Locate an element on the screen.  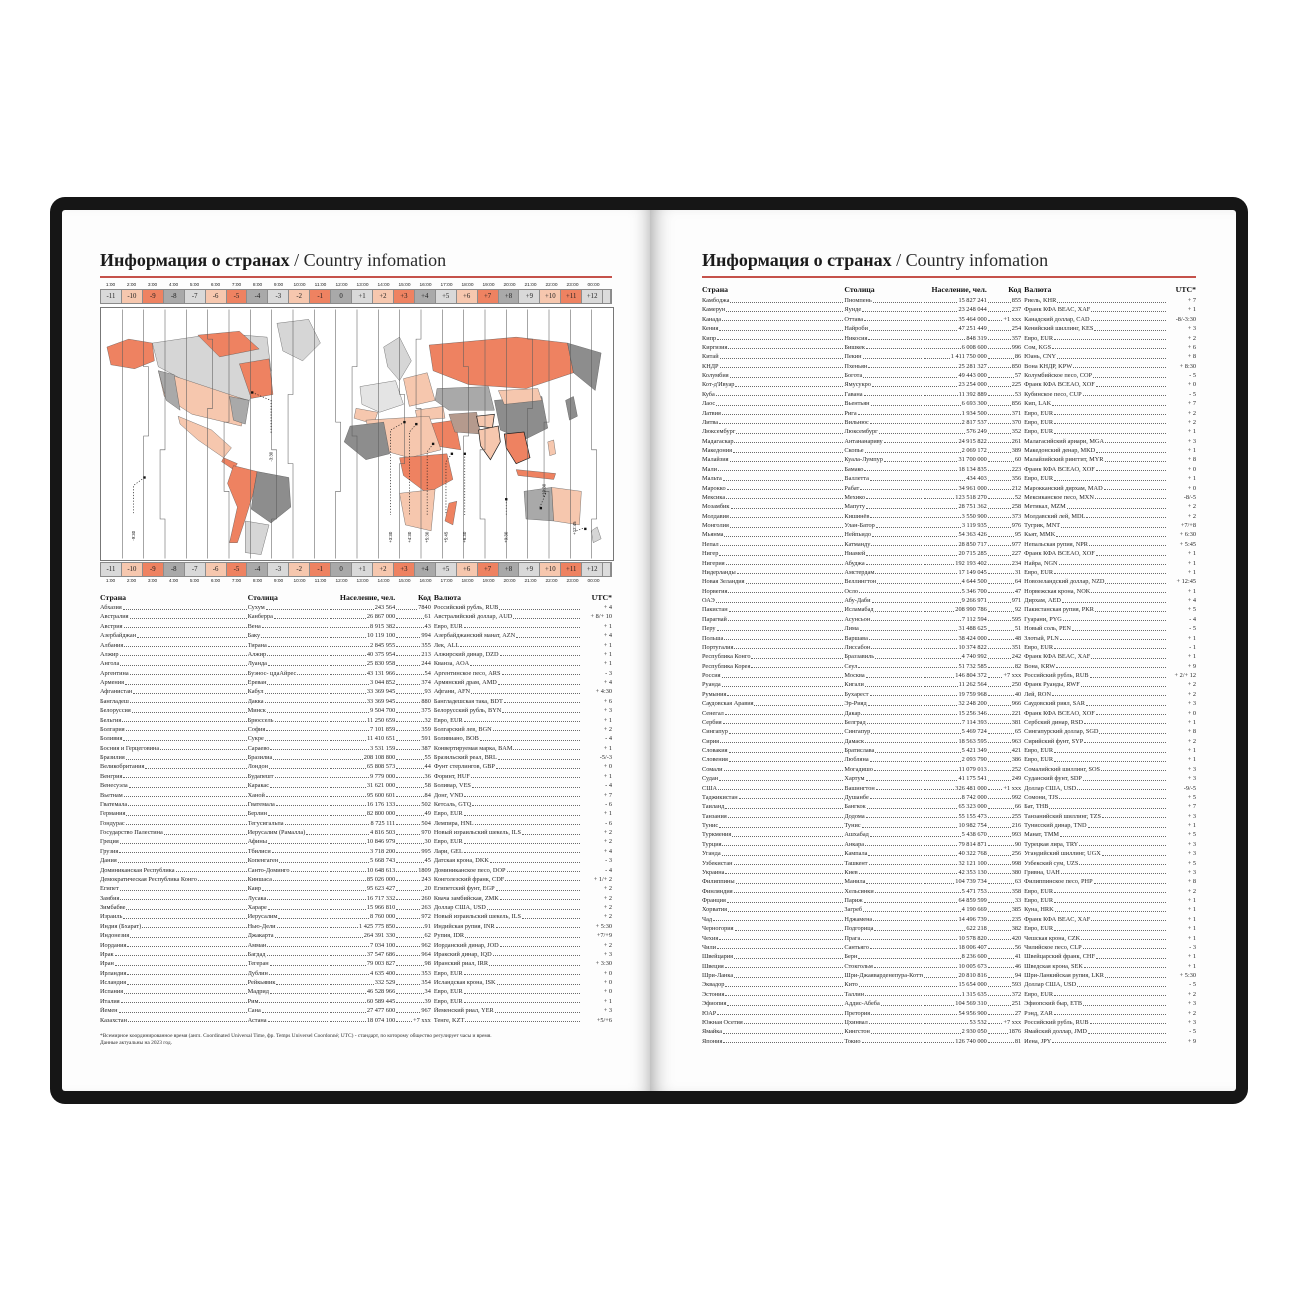
cell-population: 15 827 241 is located at coordinates (955, 300).